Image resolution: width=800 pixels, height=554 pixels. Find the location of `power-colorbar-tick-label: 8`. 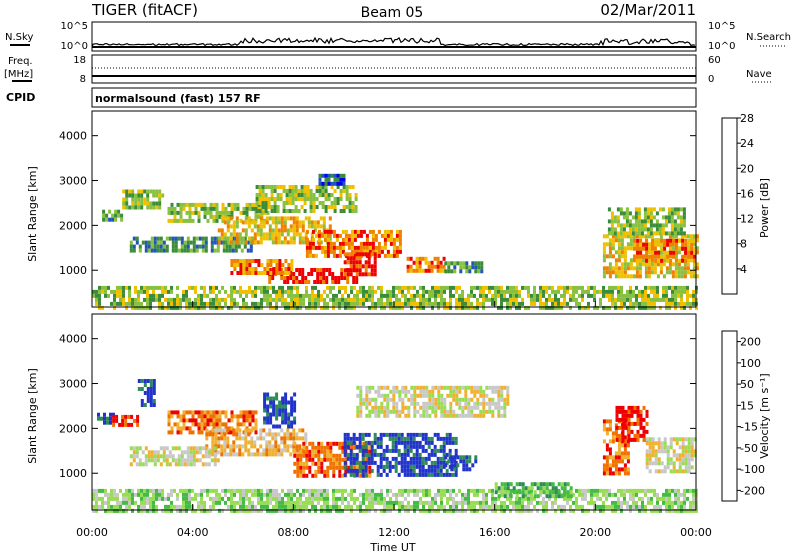

power-colorbar-tick-label: 8 is located at coordinates (743, 244).